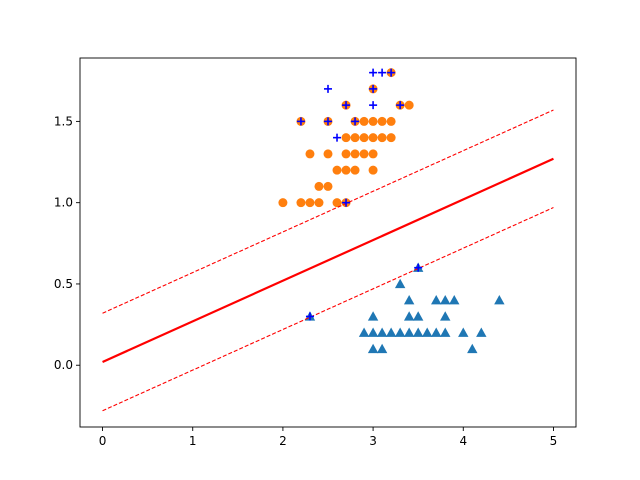 The width and height of the screenshot is (640, 480). What do you see at coordinates (283, 441) in the screenshot?
I see `x-tick-label: 2` at bounding box center [283, 441].